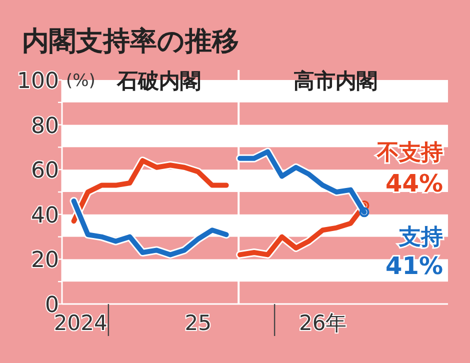 The image size is (470, 363). What do you see at coordinates (81, 81) in the screenshot?
I see `y-axis-title: (%)` at bounding box center [81, 81].